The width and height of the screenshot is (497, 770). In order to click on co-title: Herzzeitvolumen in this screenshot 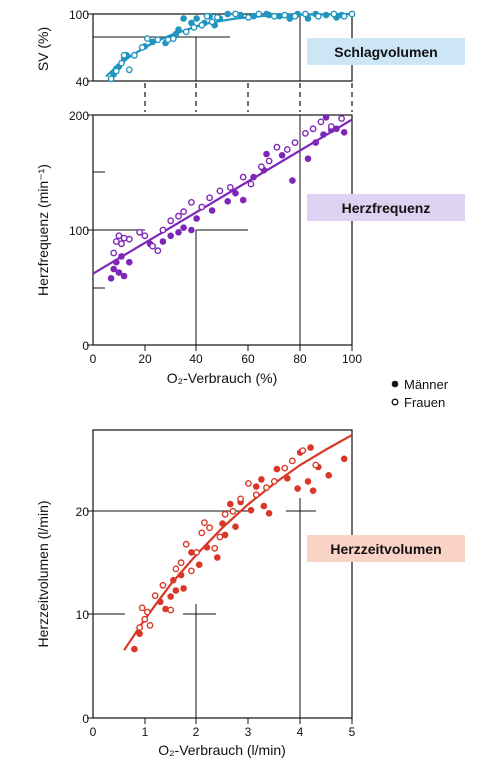, I will do `click(385, 549)`.